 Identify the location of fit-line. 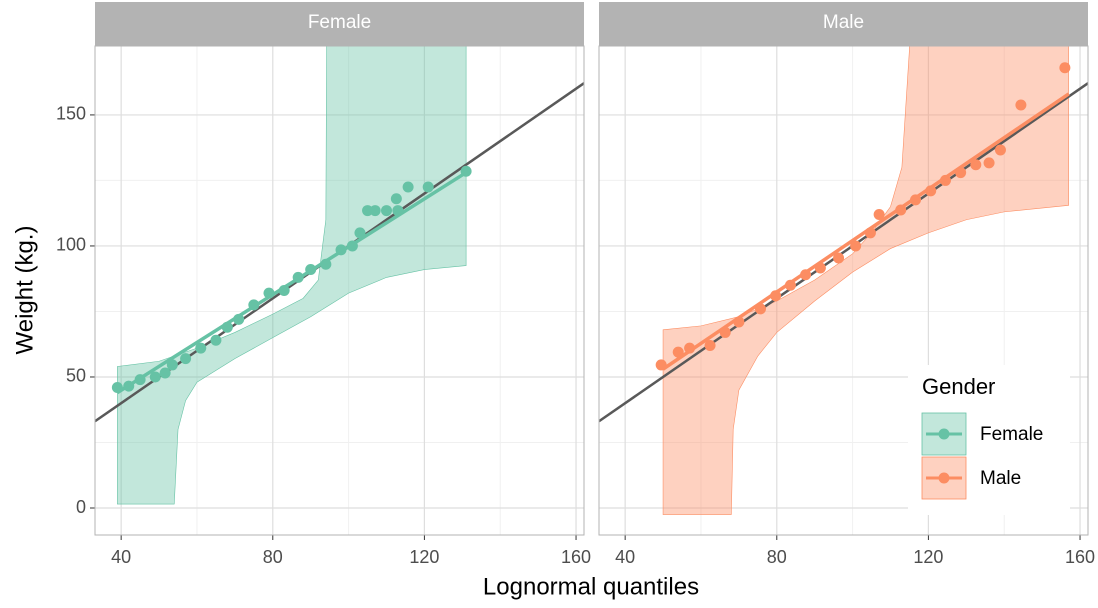
(292, 283).